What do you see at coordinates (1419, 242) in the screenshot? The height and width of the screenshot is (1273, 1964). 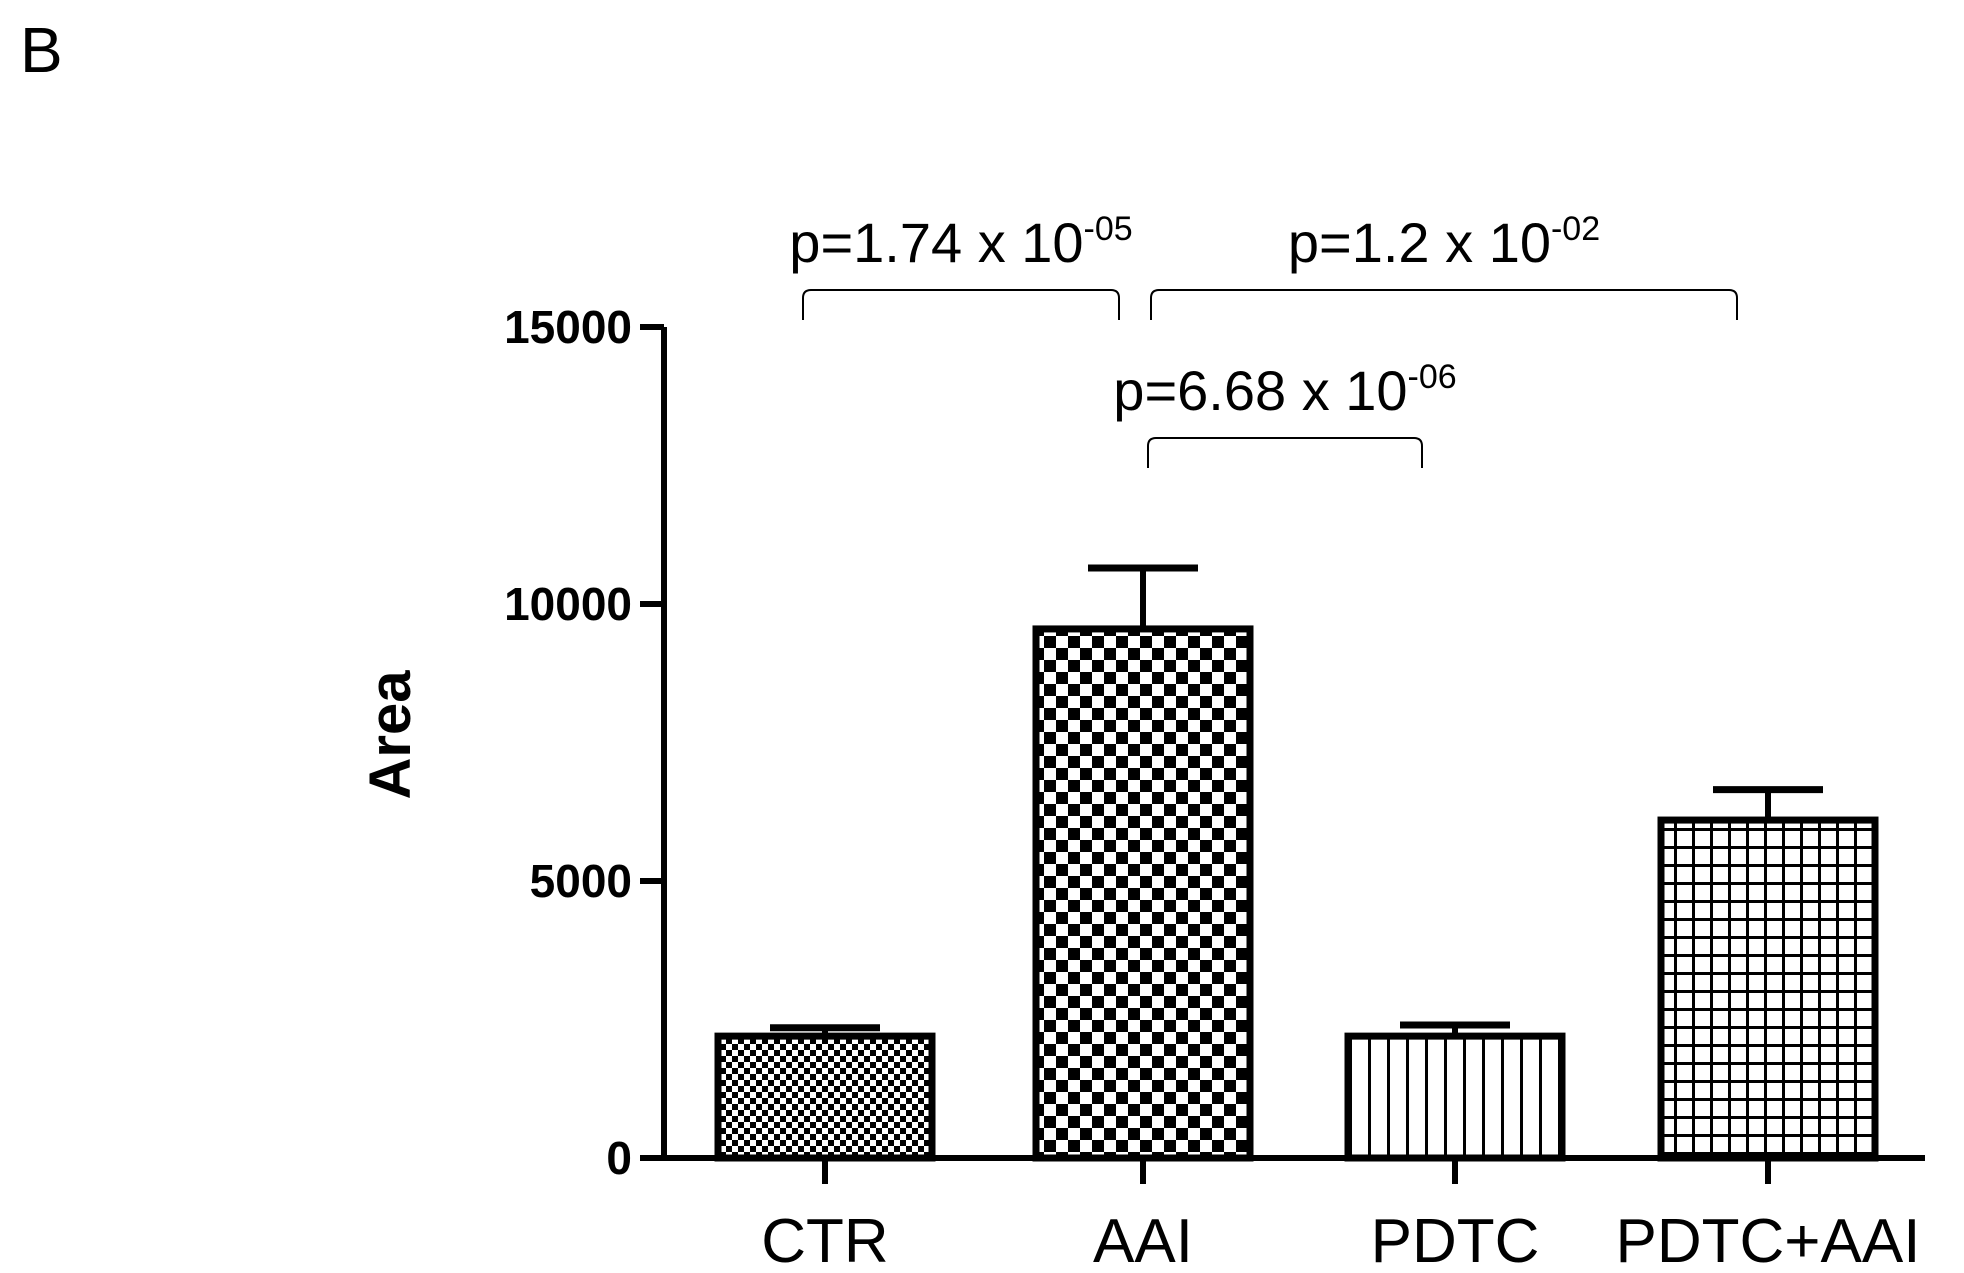 I see `p-value-base: p=1.2 x 10` at bounding box center [1419, 242].